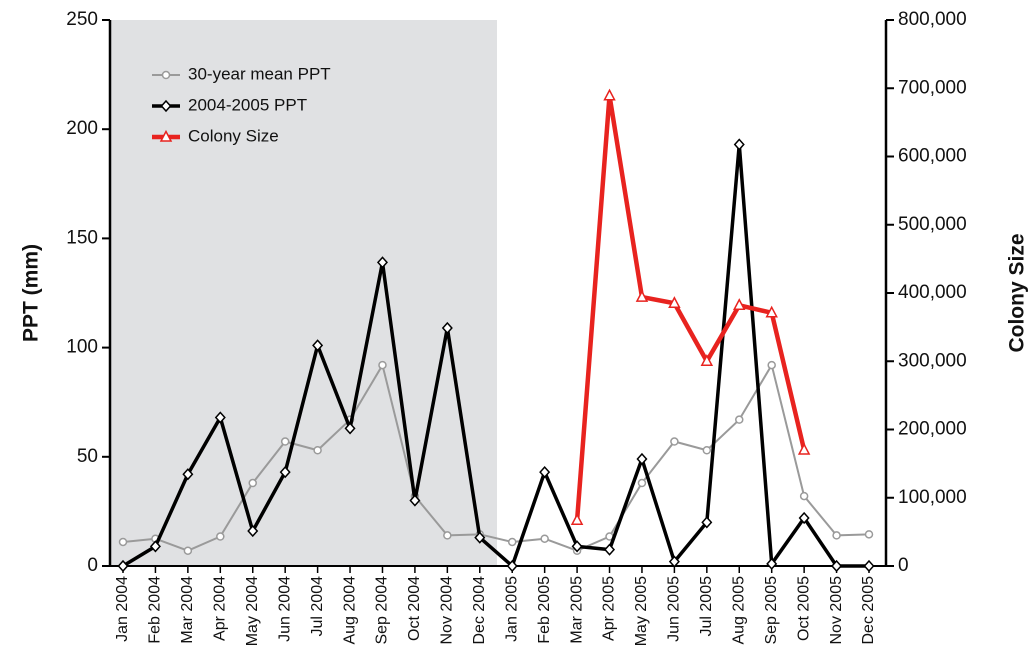 Image resolution: width=1036 pixels, height=672 pixels. I want to click on x-tick-label: Nov 2004, so click(447, 610).